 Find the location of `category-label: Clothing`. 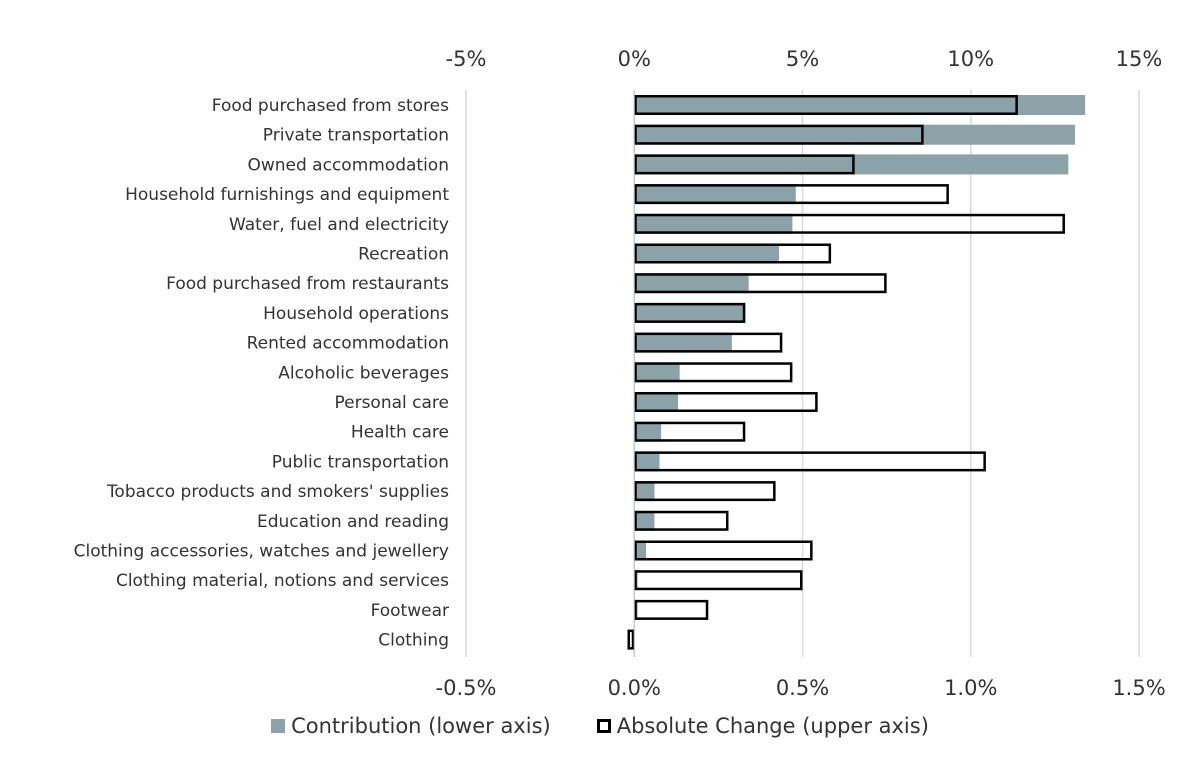

category-label: Clothing is located at coordinates (413, 641).